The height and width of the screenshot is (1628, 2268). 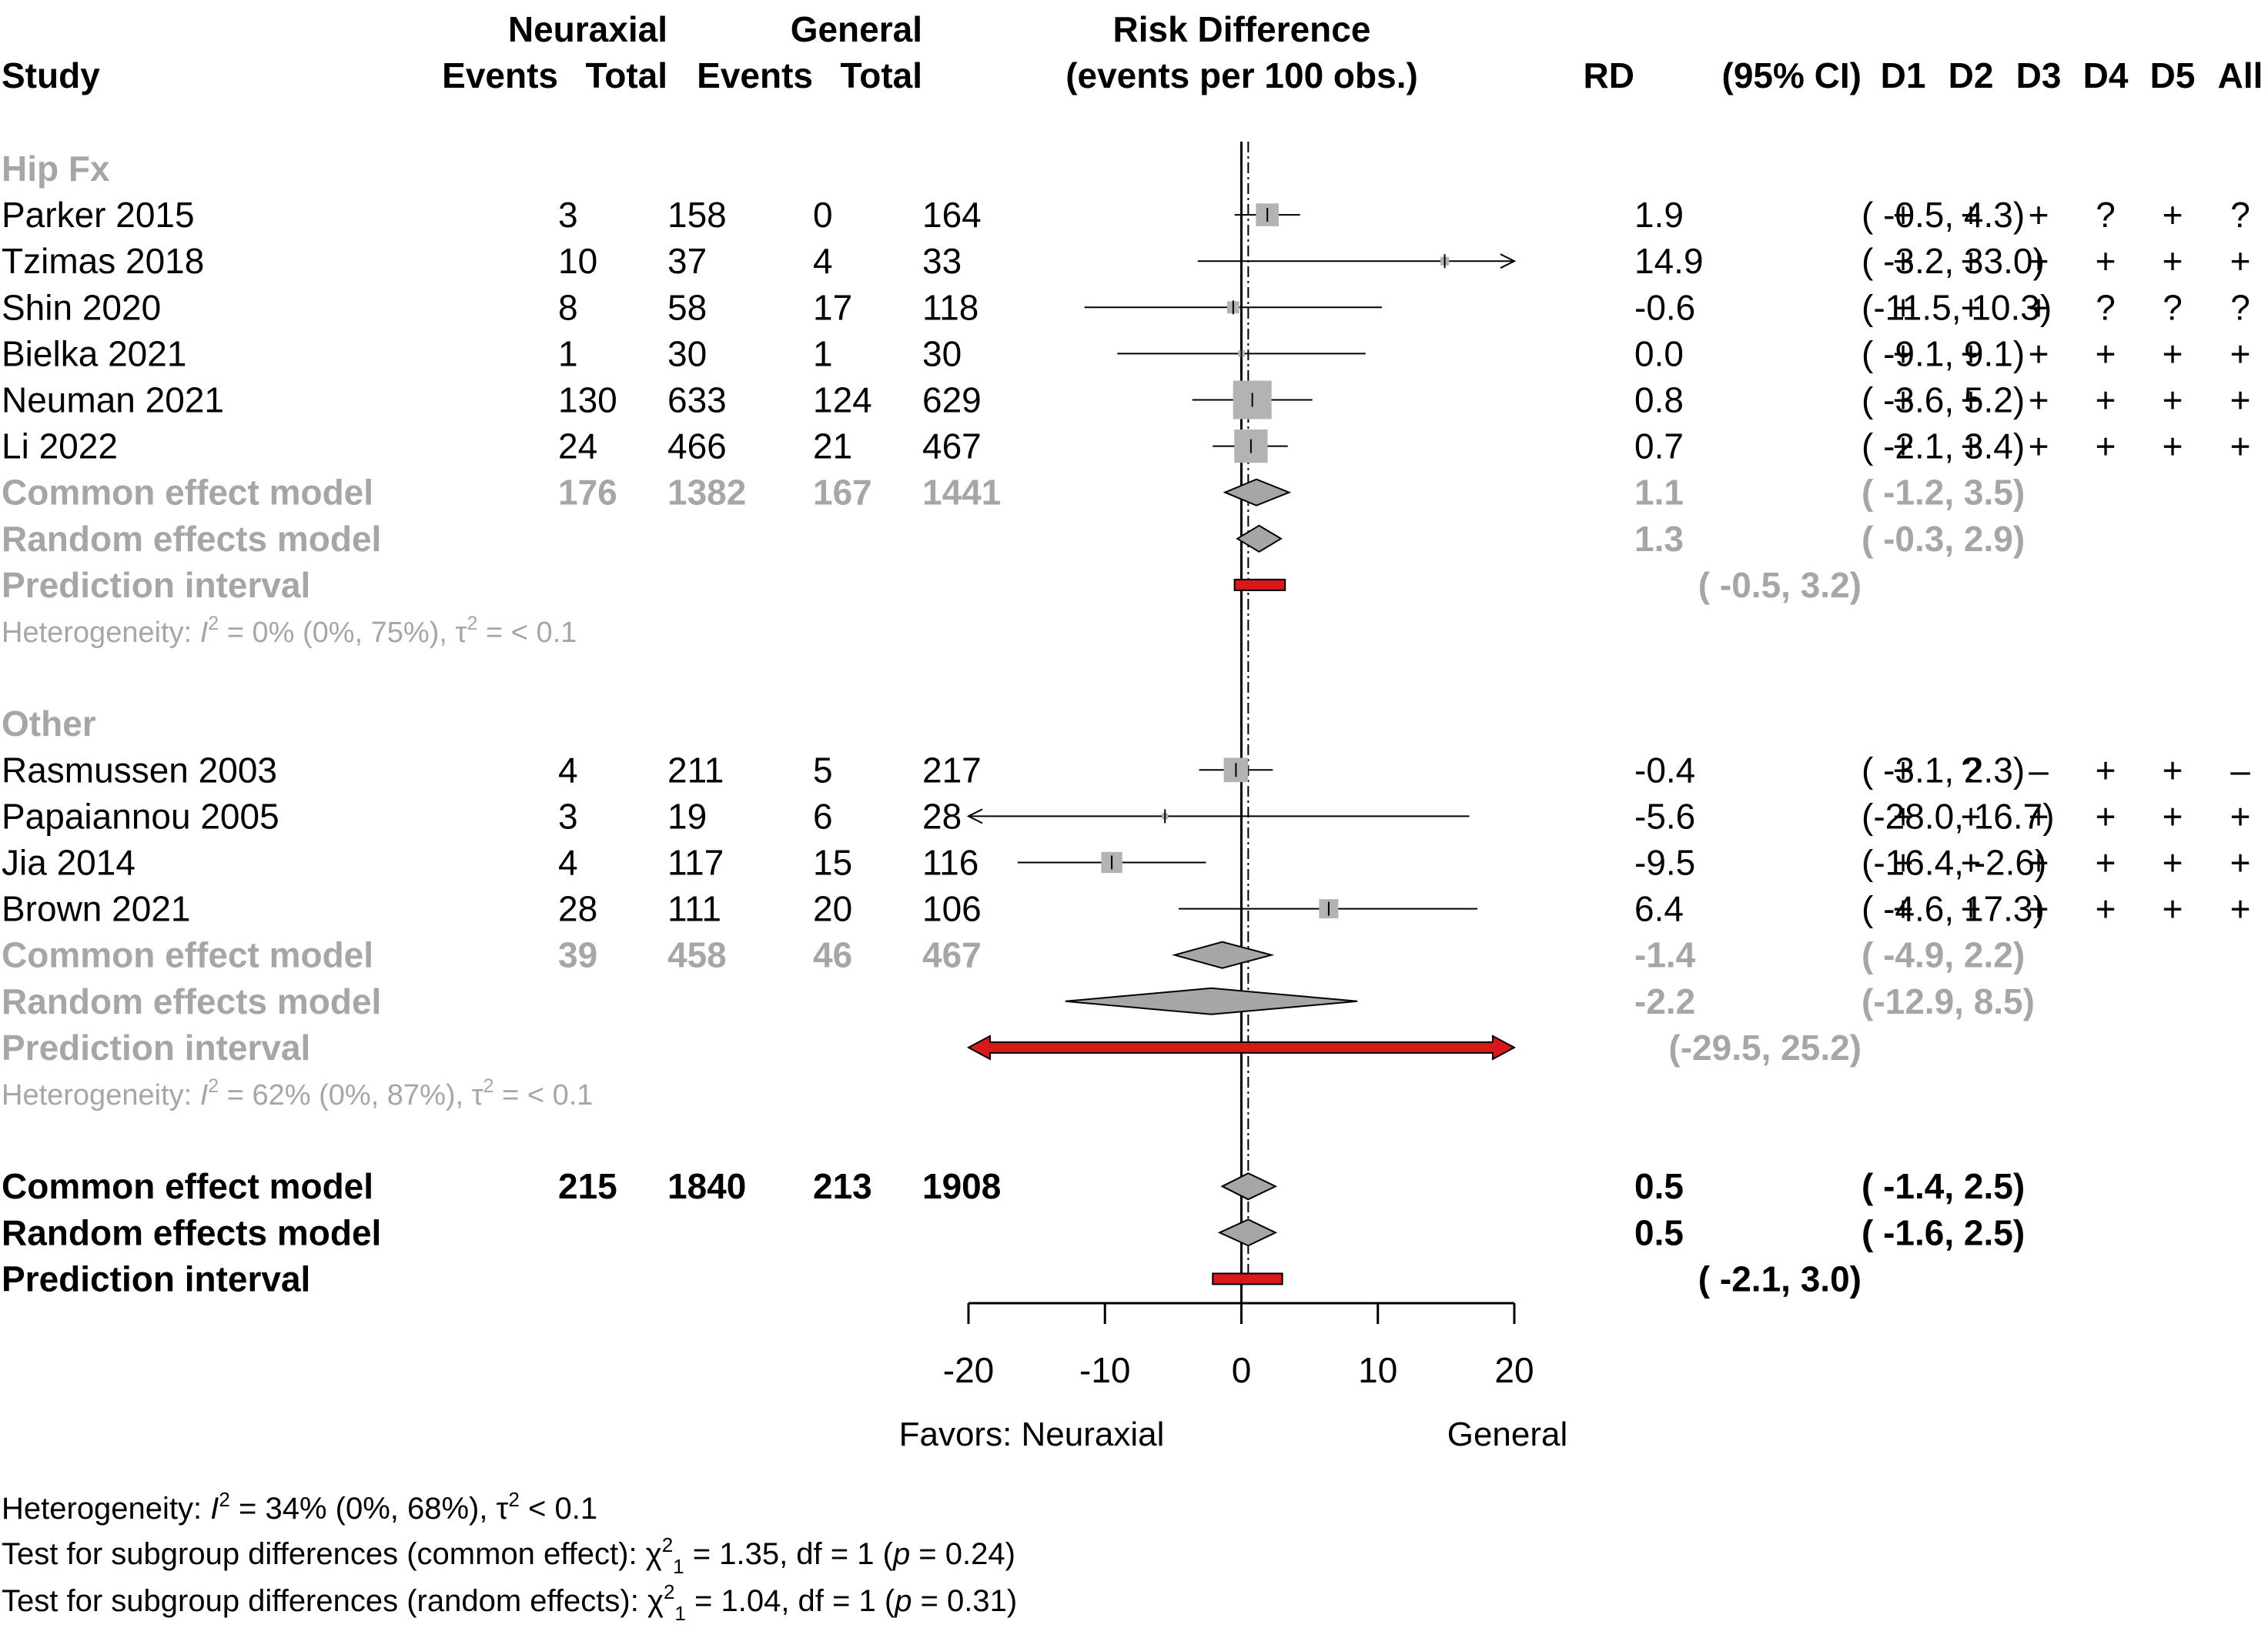 I want to click on general-total-cell: 217, so click(x=952, y=770).